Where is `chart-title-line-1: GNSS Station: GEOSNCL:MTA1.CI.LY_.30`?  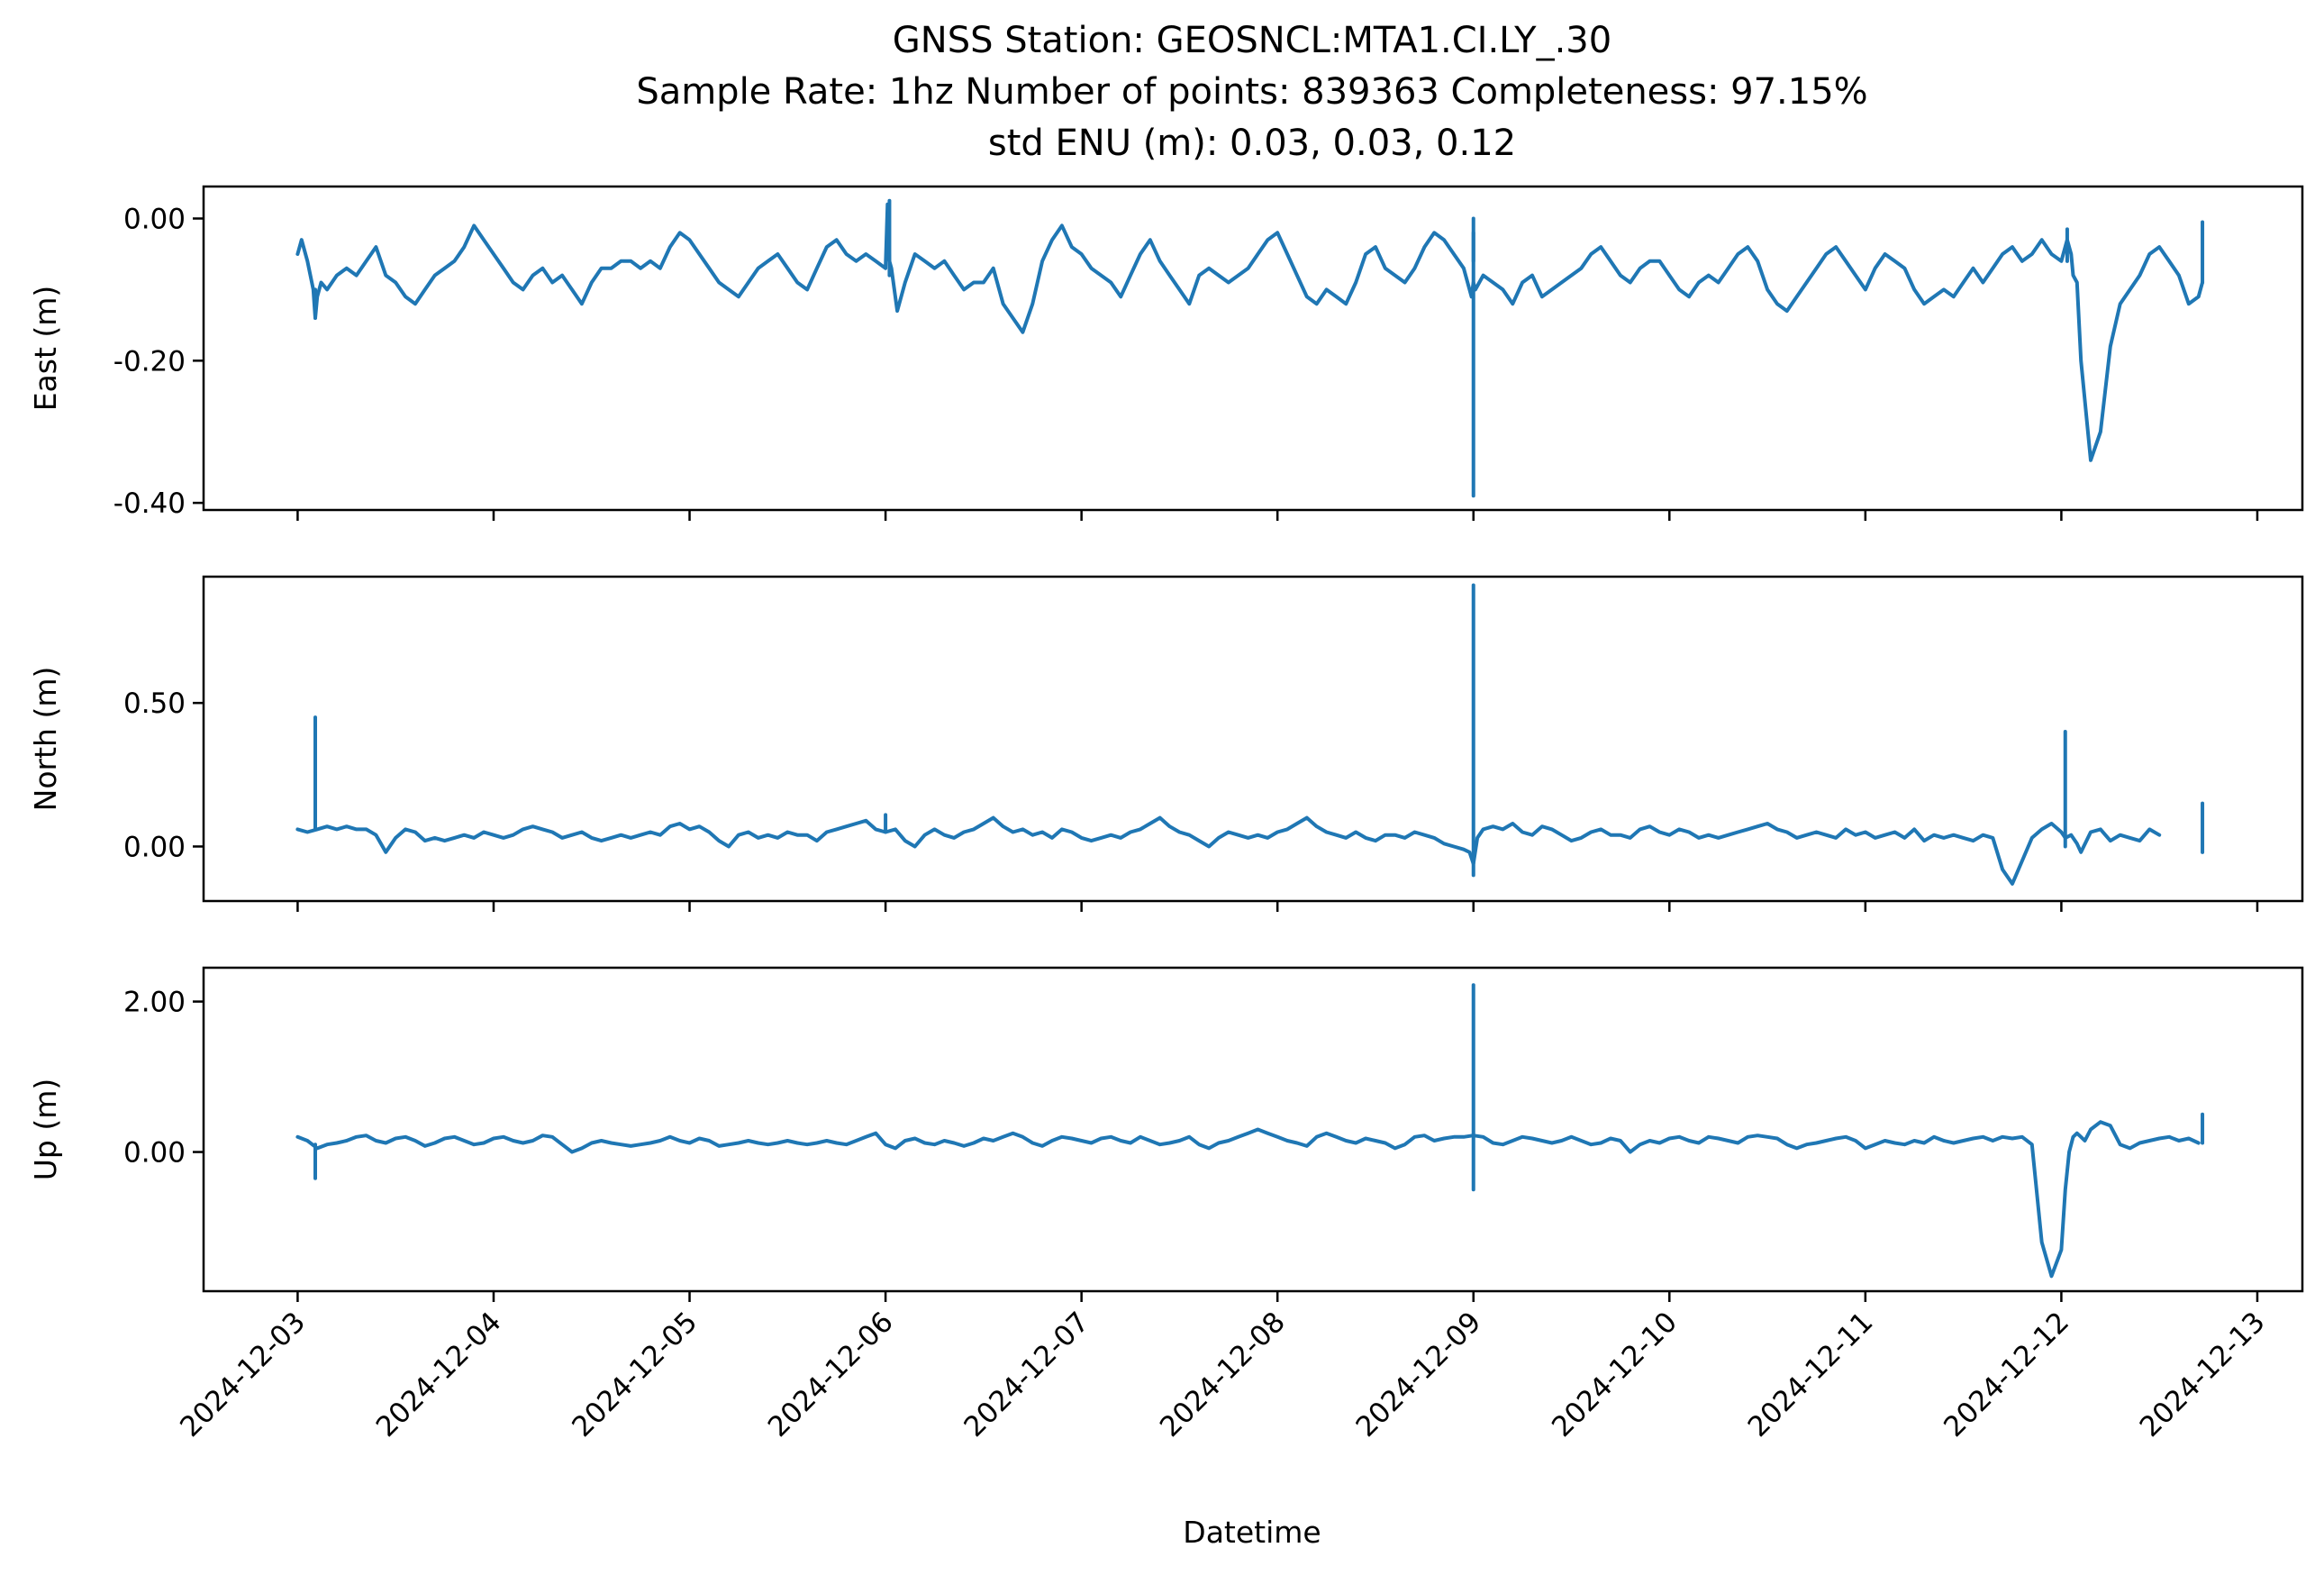
chart-title-line-1: GNSS Station: GEOSNCL:MTA1.CI.LY_.30 is located at coordinates (1252, 40).